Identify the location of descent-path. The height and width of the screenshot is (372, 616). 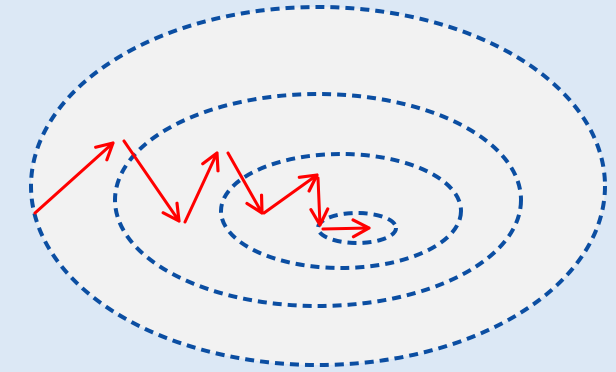
(202, 189).